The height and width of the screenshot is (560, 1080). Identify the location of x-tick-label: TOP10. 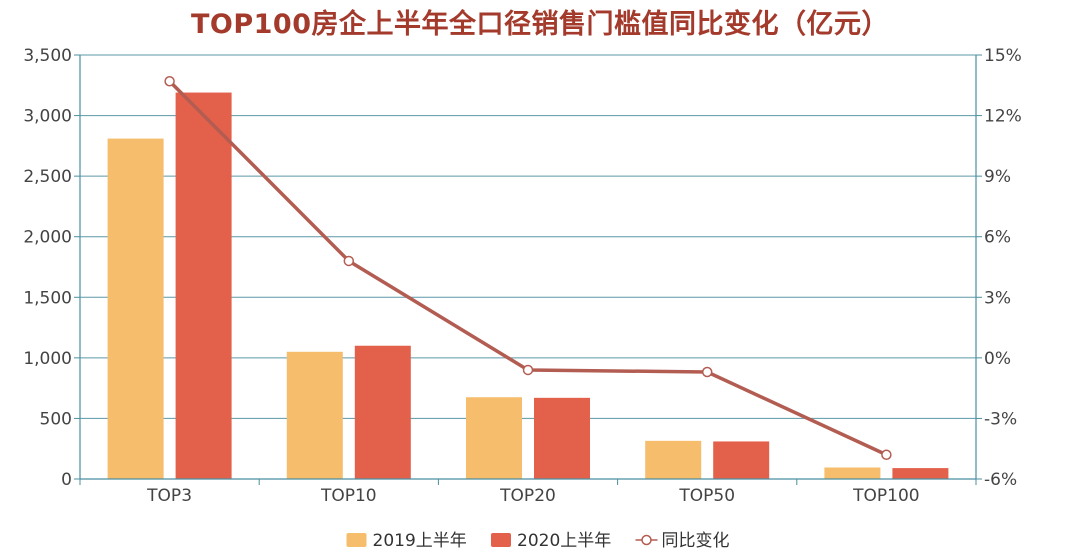
(348, 496).